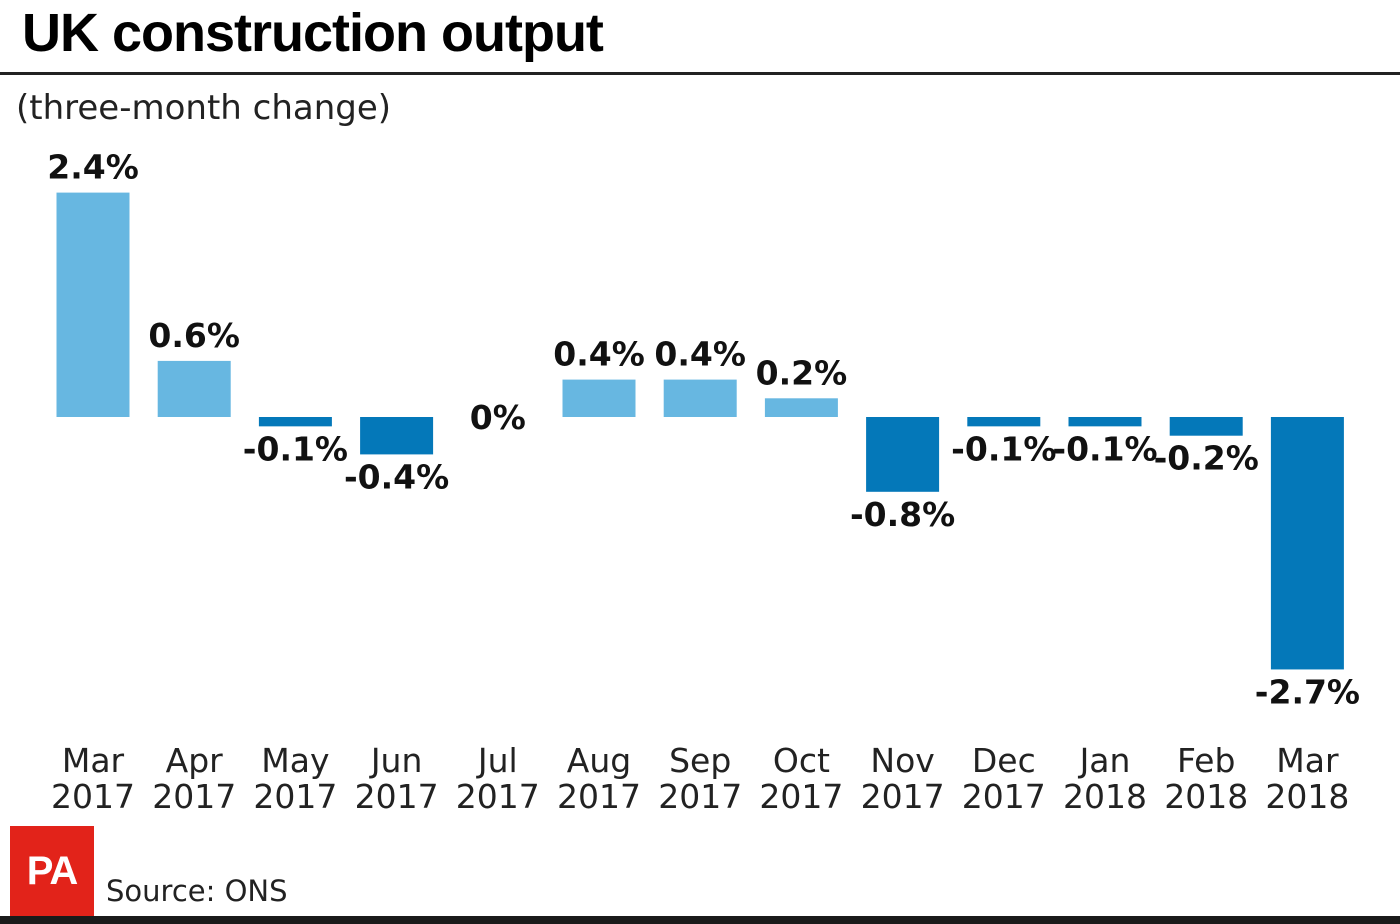 This screenshot has height=924, width=1400. Describe the element at coordinates (497, 760) in the screenshot. I see `x-tick-month: Jul` at that location.